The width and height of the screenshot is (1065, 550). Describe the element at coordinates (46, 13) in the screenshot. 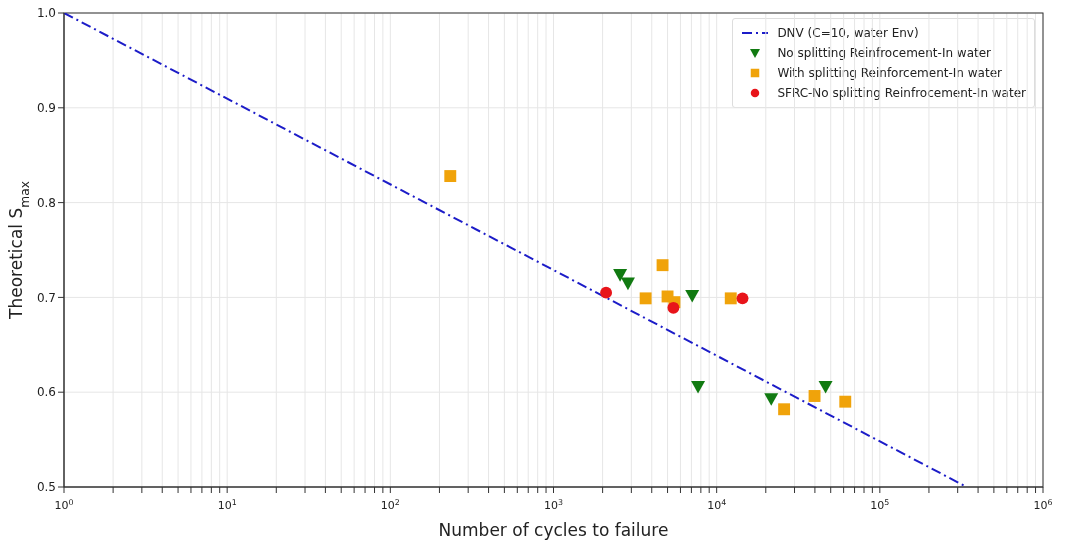

I see `y-tick-label: 1.0` at that location.